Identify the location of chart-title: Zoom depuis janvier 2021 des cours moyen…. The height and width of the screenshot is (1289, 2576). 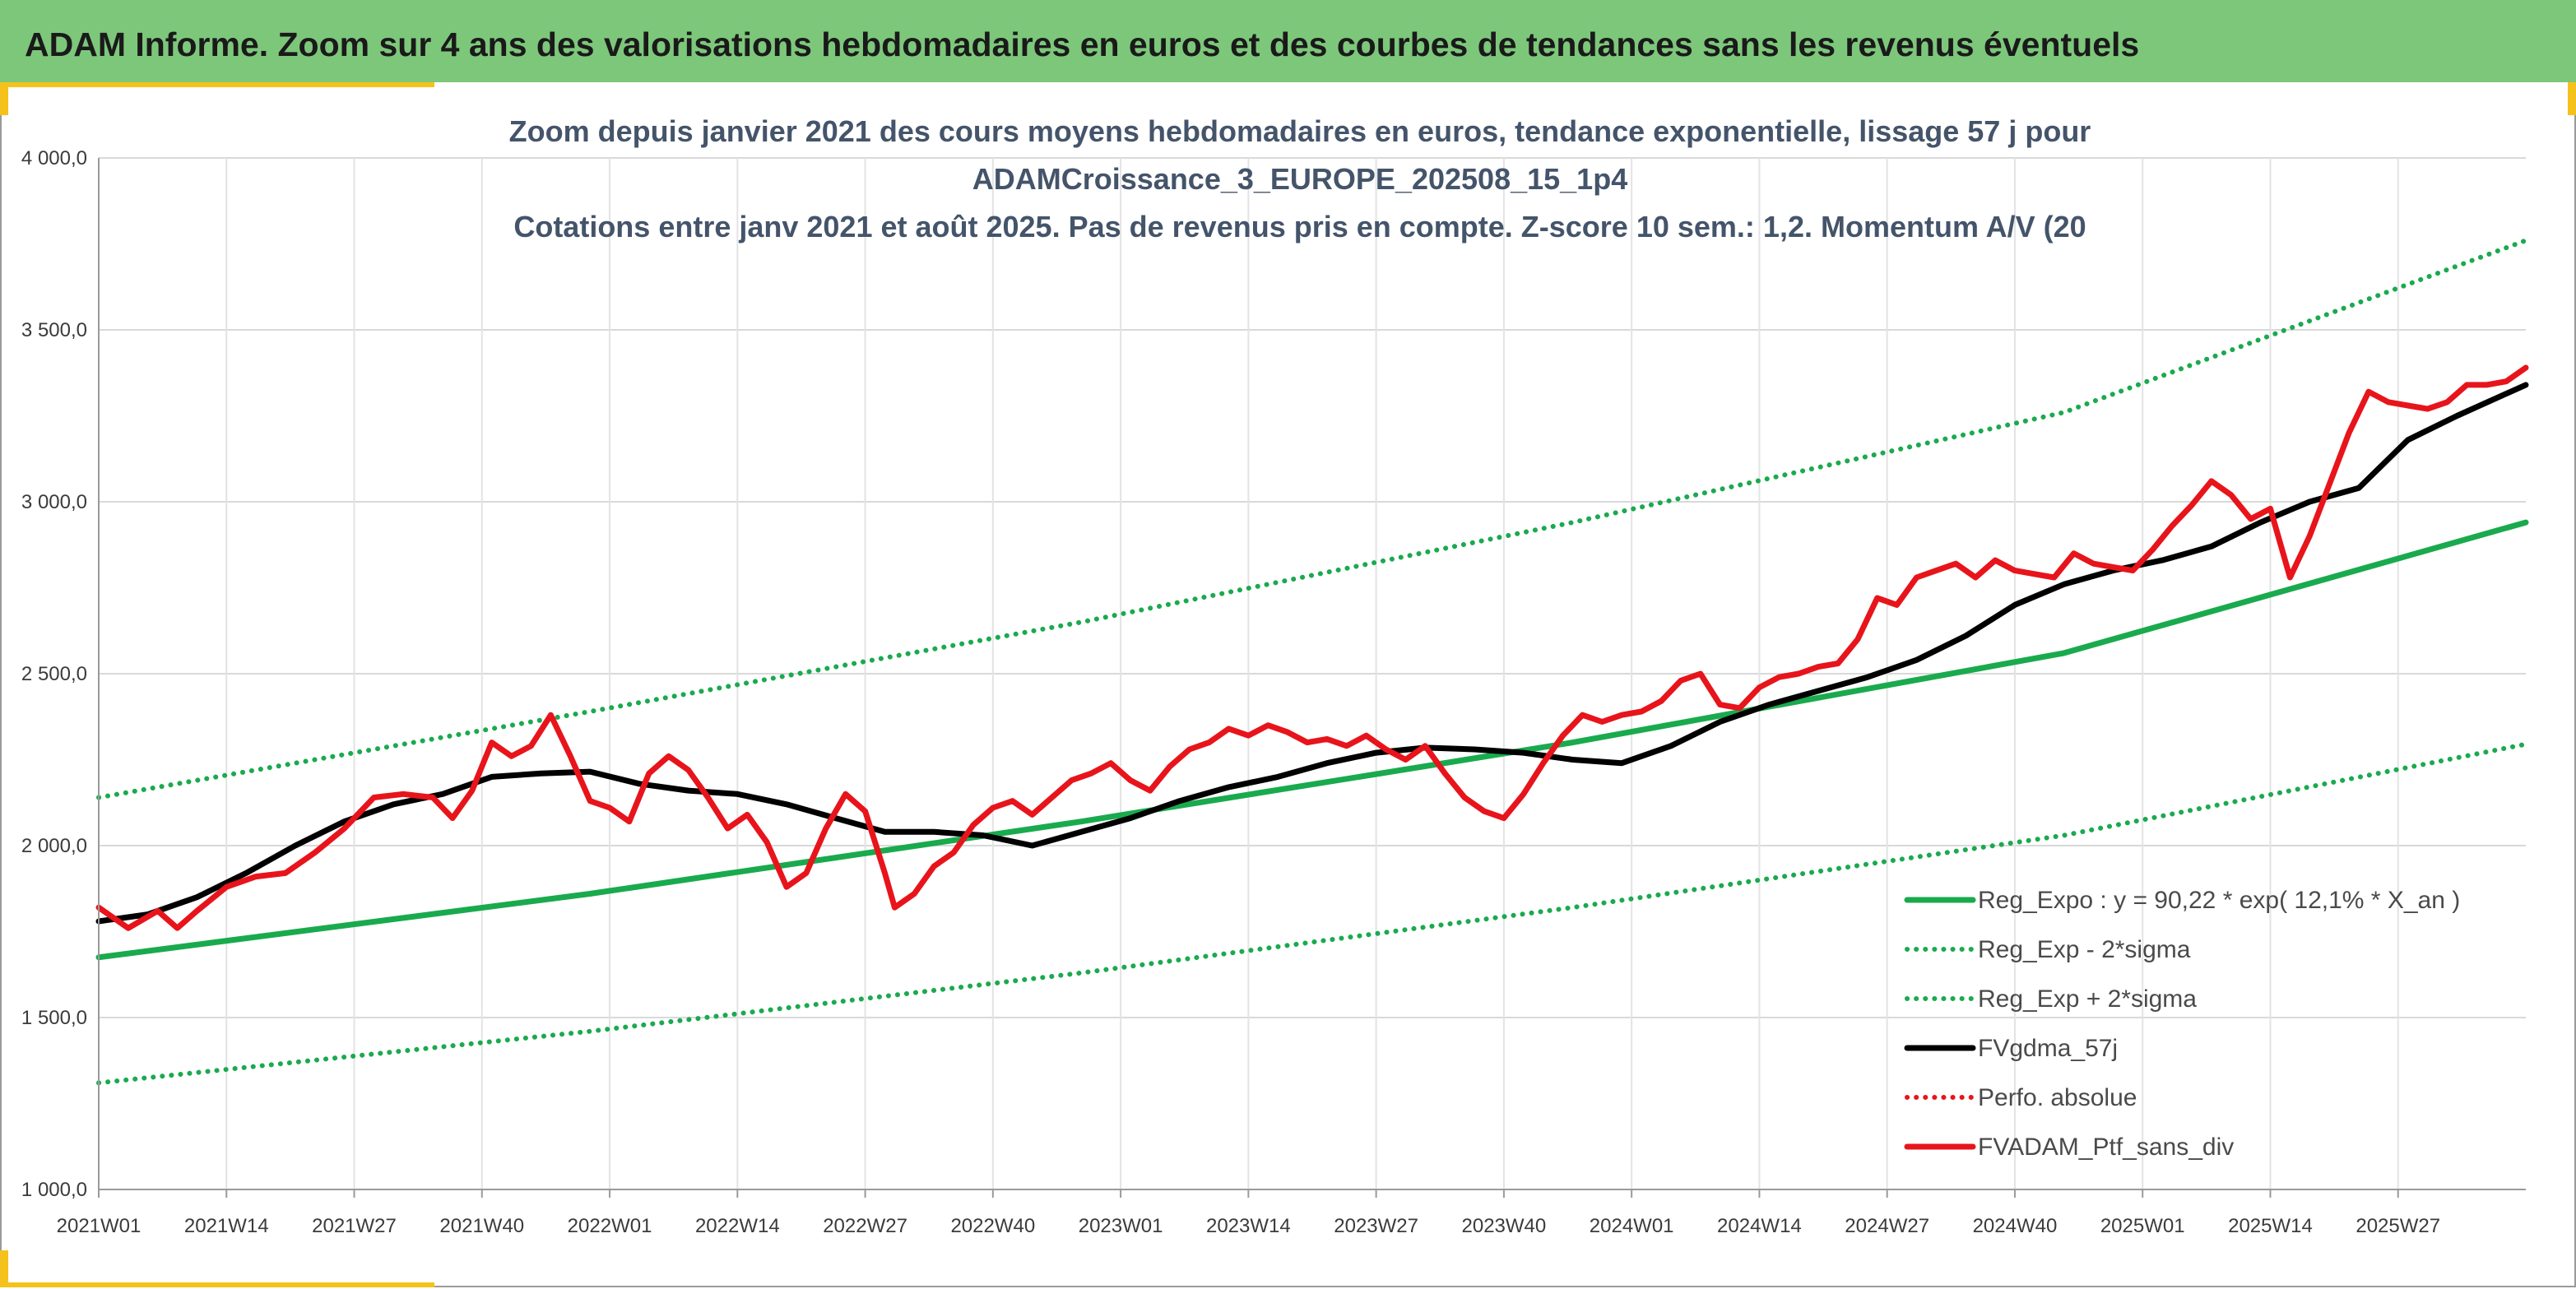
(1300, 178).